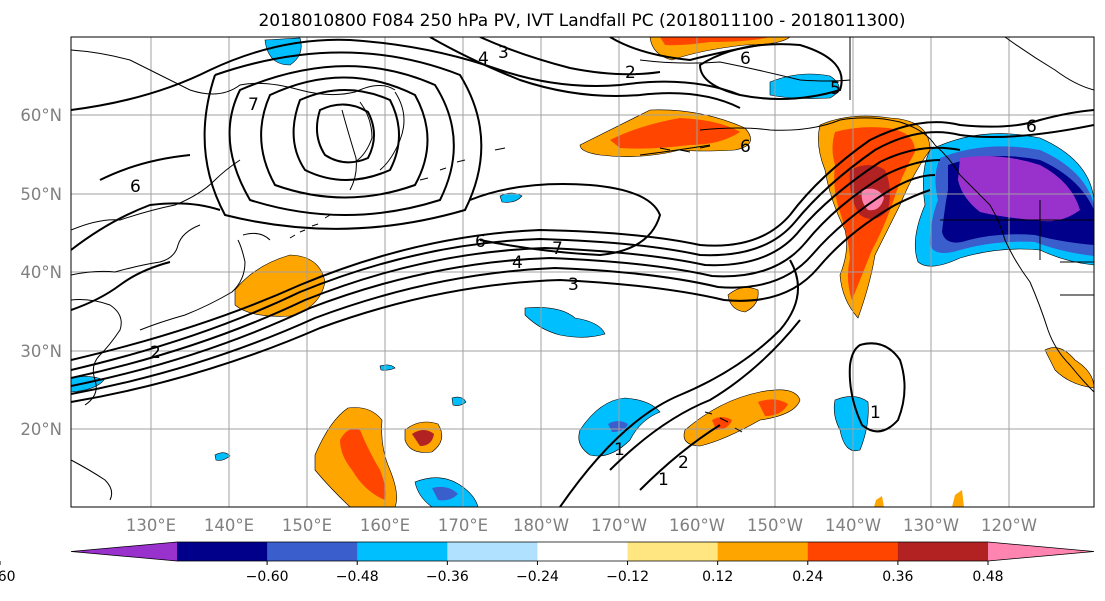  Describe the element at coordinates (541, 525) in the screenshot. I see `lon-label: 180°W` at that location.